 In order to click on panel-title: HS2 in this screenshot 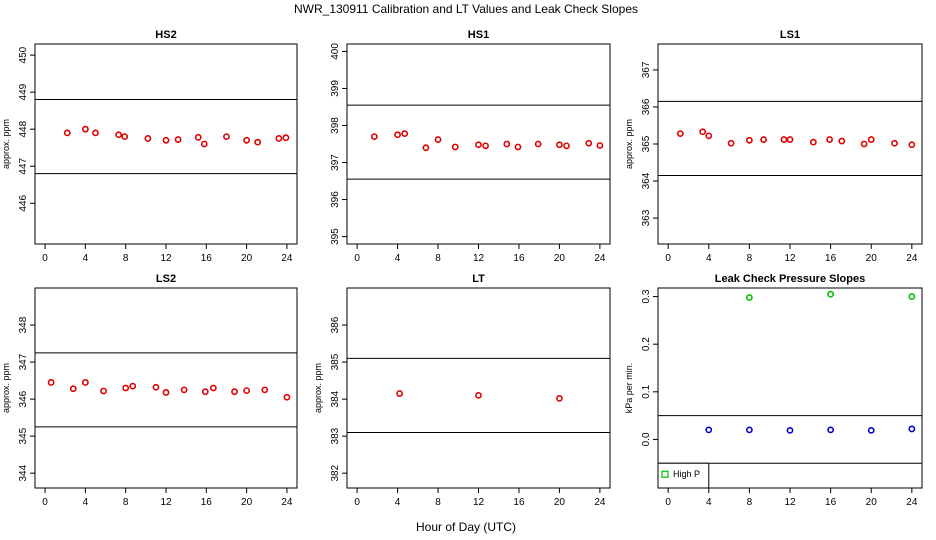, I will do `click(165, 35)`.